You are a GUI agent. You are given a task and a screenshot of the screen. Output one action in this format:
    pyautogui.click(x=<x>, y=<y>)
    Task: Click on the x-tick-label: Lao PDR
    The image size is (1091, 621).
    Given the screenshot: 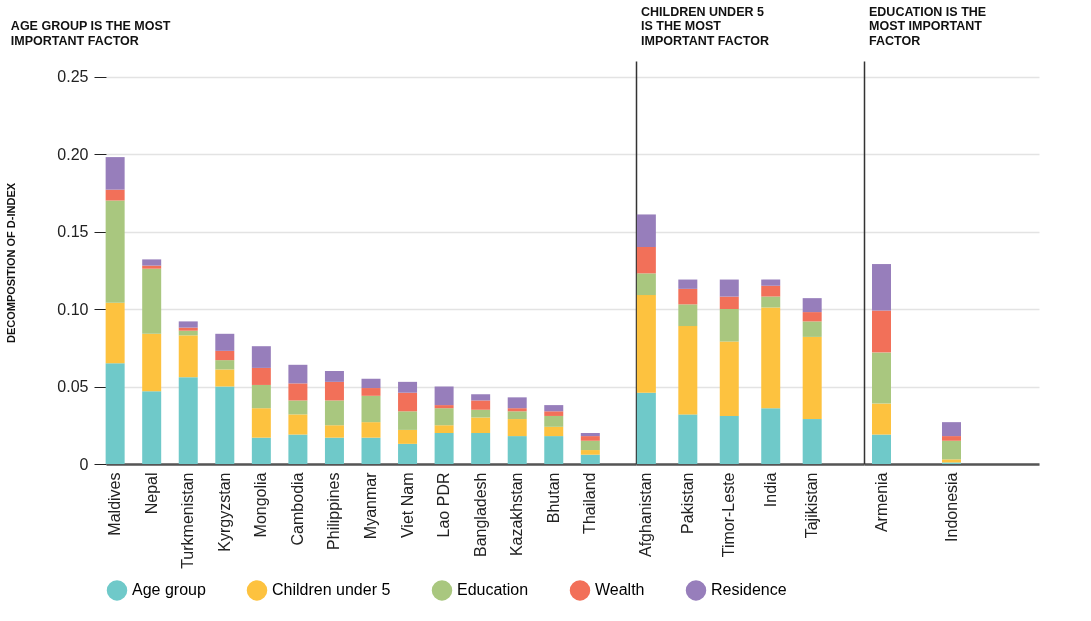 What is the action you would take?
    pyautogui.click(x=444, y=505)
    